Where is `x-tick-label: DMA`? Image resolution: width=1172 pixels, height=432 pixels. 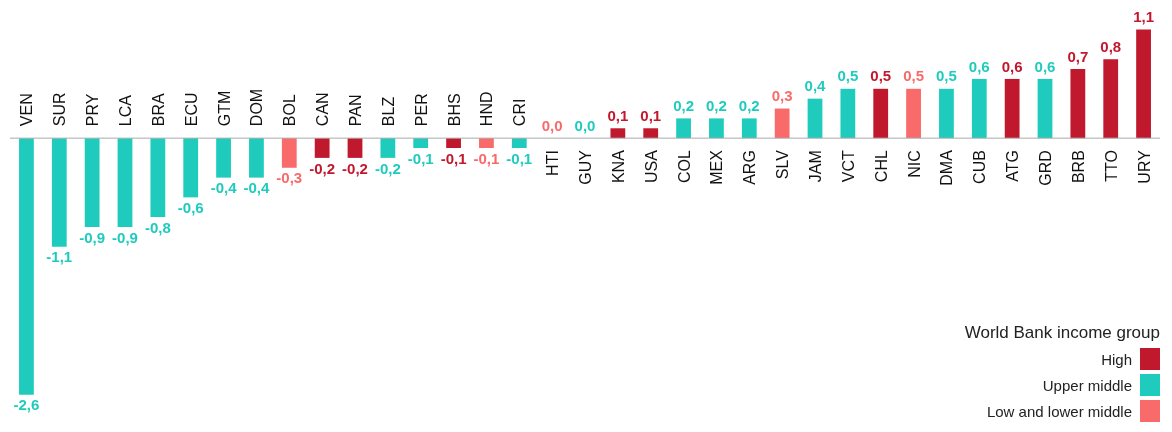 x-tick-label: DMA is located at coordinates (947, 167).